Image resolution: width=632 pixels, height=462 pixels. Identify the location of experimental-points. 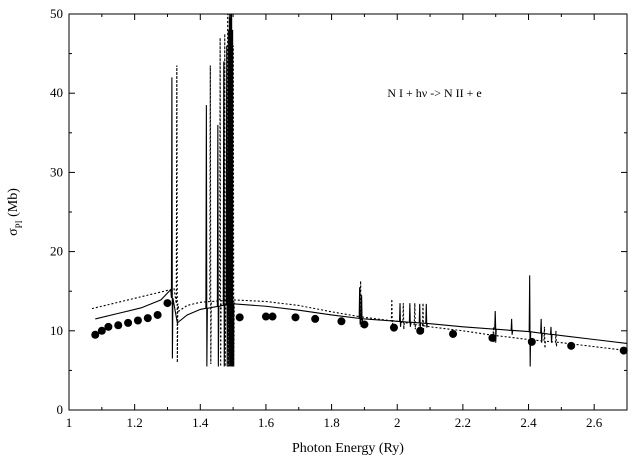
(359, 327).